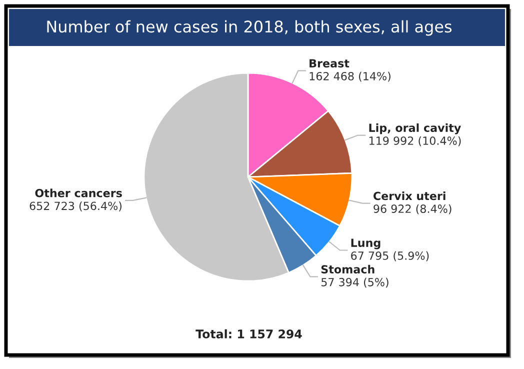 The height and width of the screenshot is (369, 524). Describe the element at coordinates (350, 77) in the screenshot. I see `data-label: 162 468 (14%)` at that location.